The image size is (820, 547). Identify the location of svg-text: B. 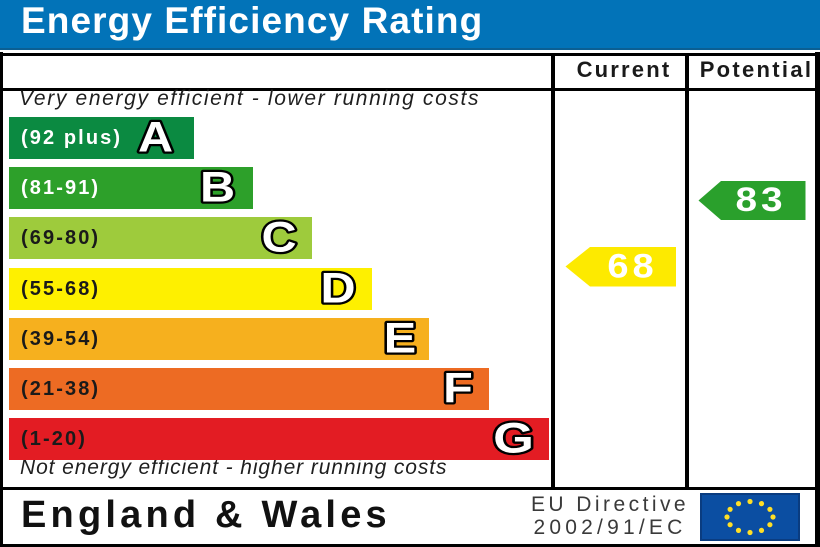
(217, 186).